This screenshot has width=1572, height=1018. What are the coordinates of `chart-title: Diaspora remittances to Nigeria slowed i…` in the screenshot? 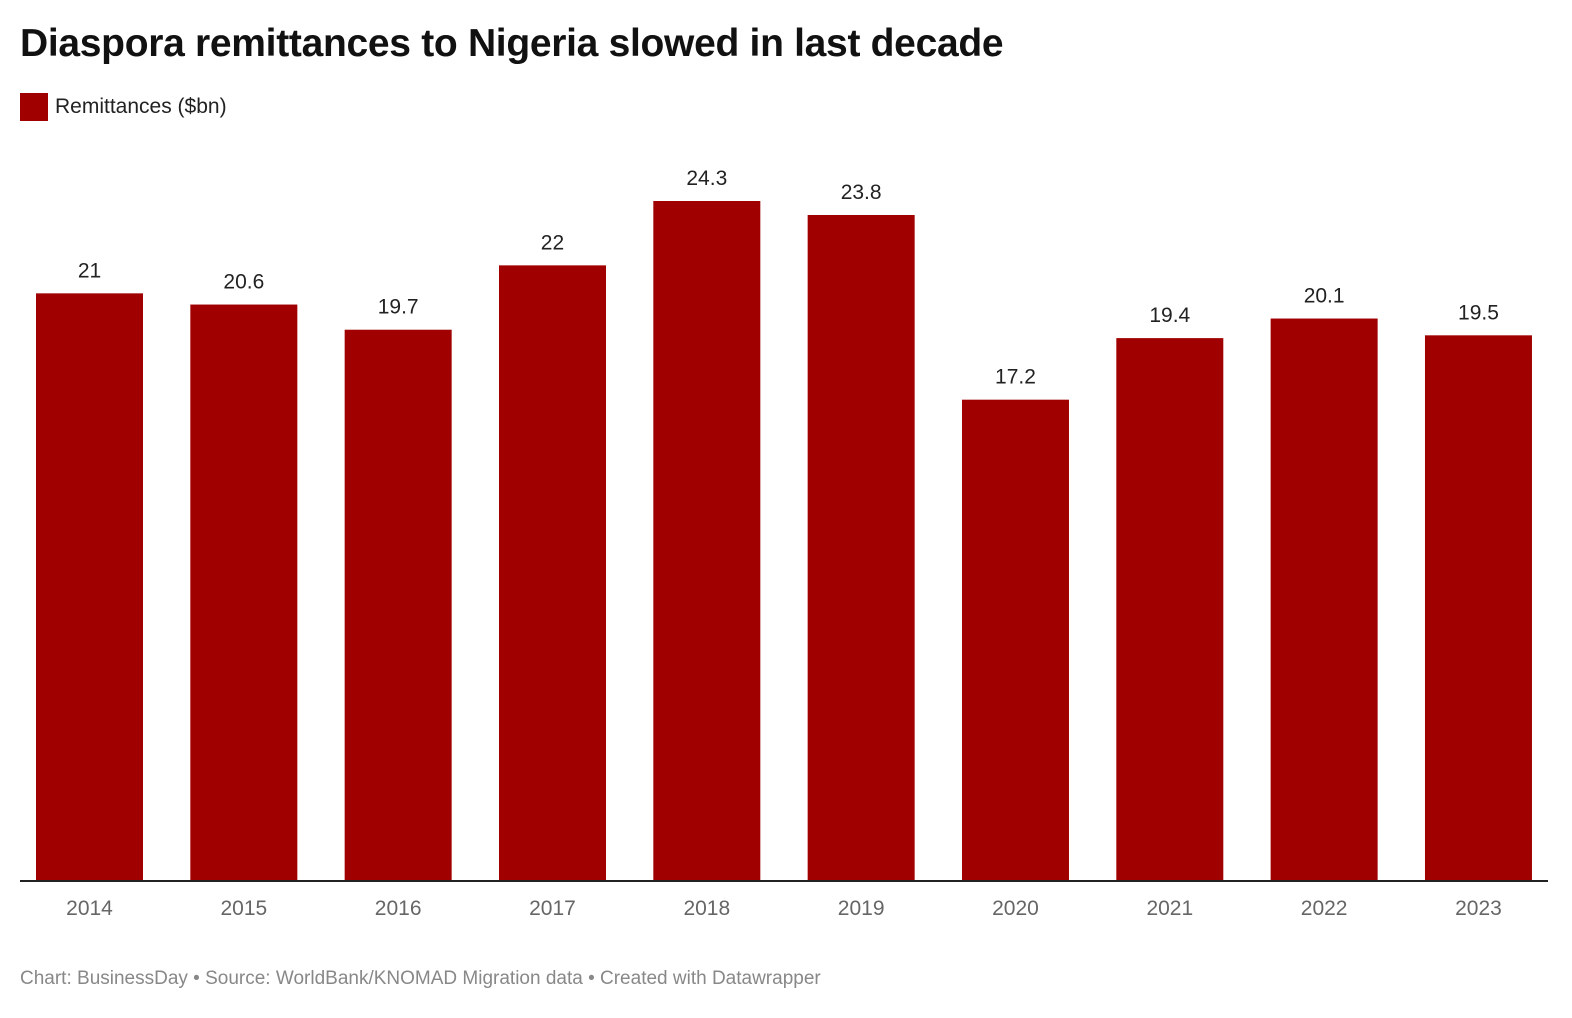 It's located at (512, 43).